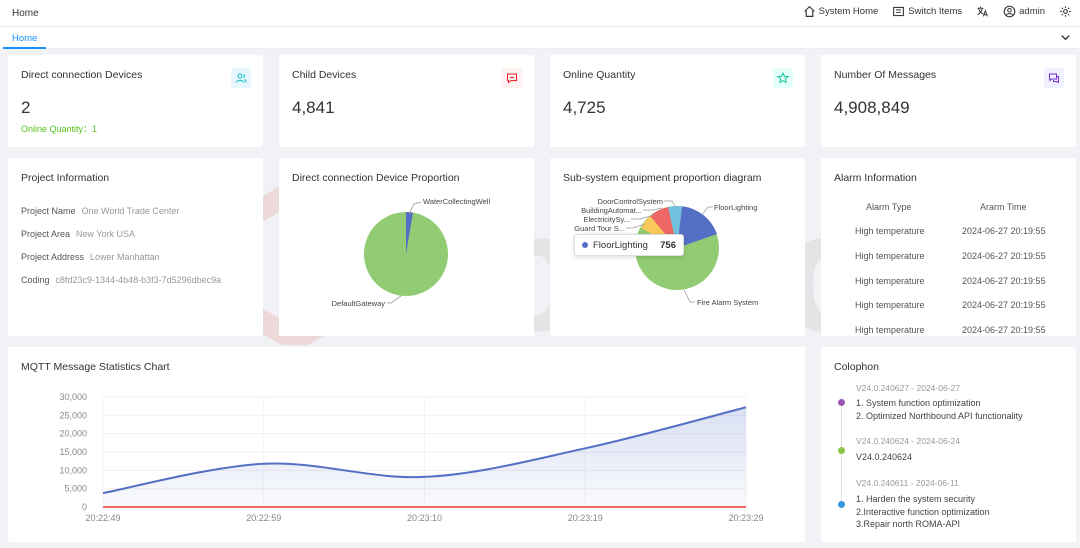  Describe the element at coordinates (670, 203) in the screenshot. I see `line-door` at that location.